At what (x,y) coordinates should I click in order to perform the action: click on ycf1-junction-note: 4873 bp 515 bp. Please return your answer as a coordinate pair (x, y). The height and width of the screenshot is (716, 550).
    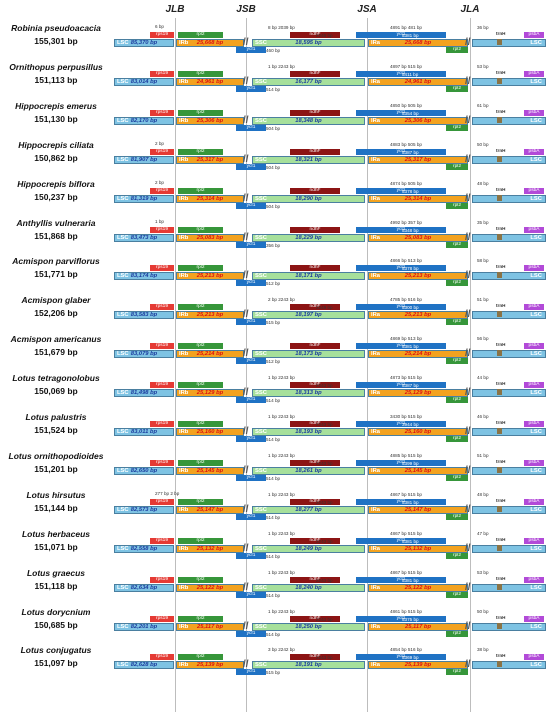
    Looking at the image, I should click on (406, 378).